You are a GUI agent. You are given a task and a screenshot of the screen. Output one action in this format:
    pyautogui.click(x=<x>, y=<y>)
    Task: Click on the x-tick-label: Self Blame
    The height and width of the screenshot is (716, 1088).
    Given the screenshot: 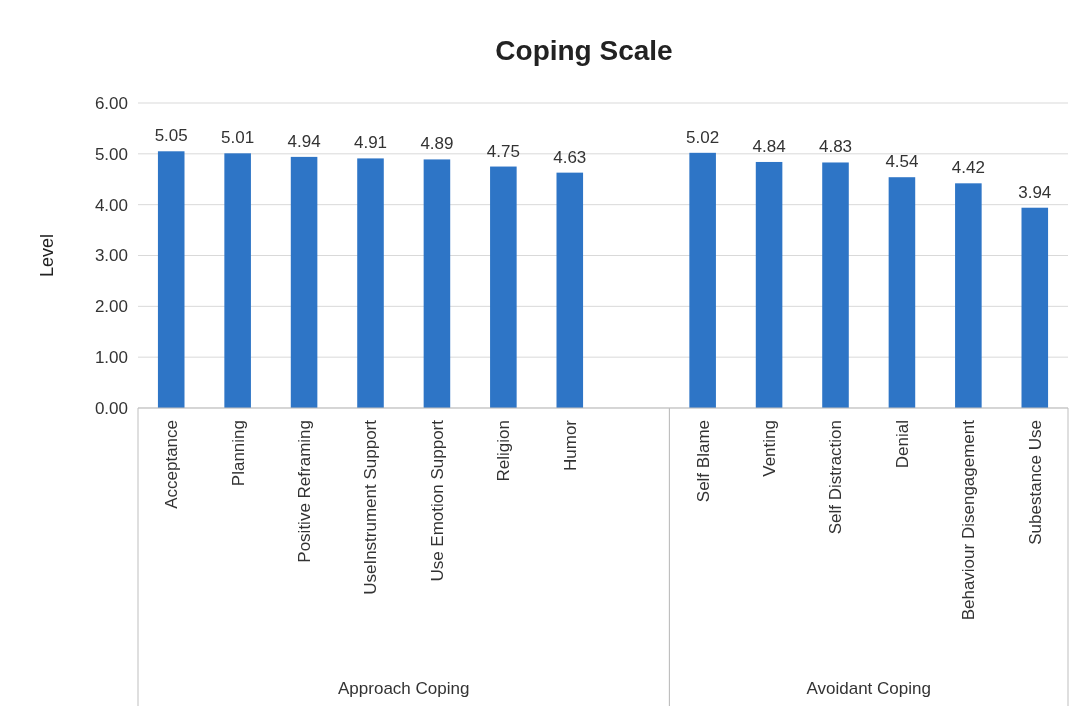 What is the action you would take?
    pyautogui.click(x=703, y=461)
    